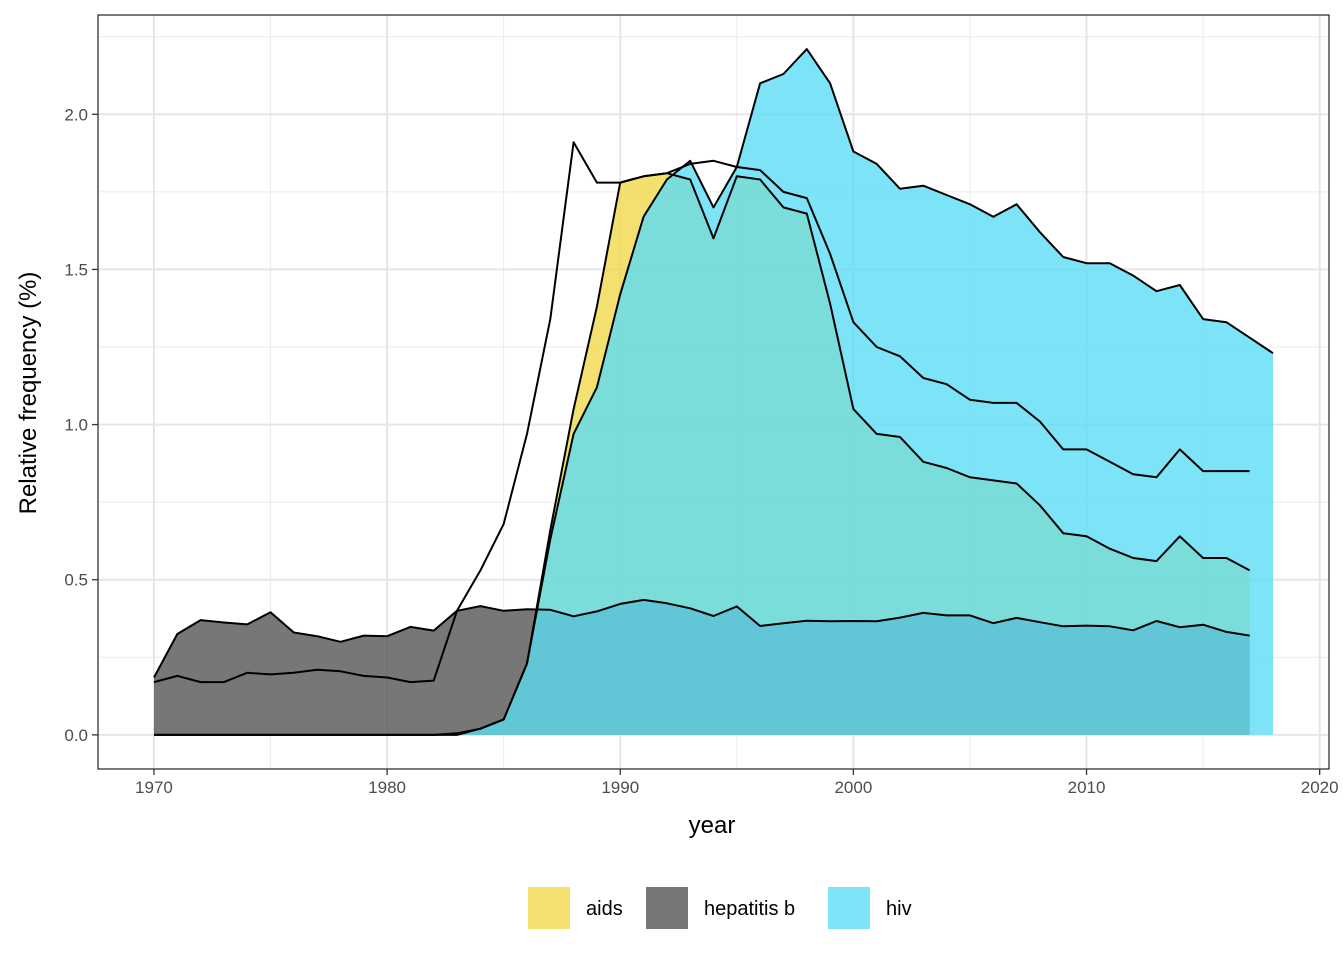 This screenshot has height=960, width=1344. I want to click on legend-key-hiv, so click(849, 908).